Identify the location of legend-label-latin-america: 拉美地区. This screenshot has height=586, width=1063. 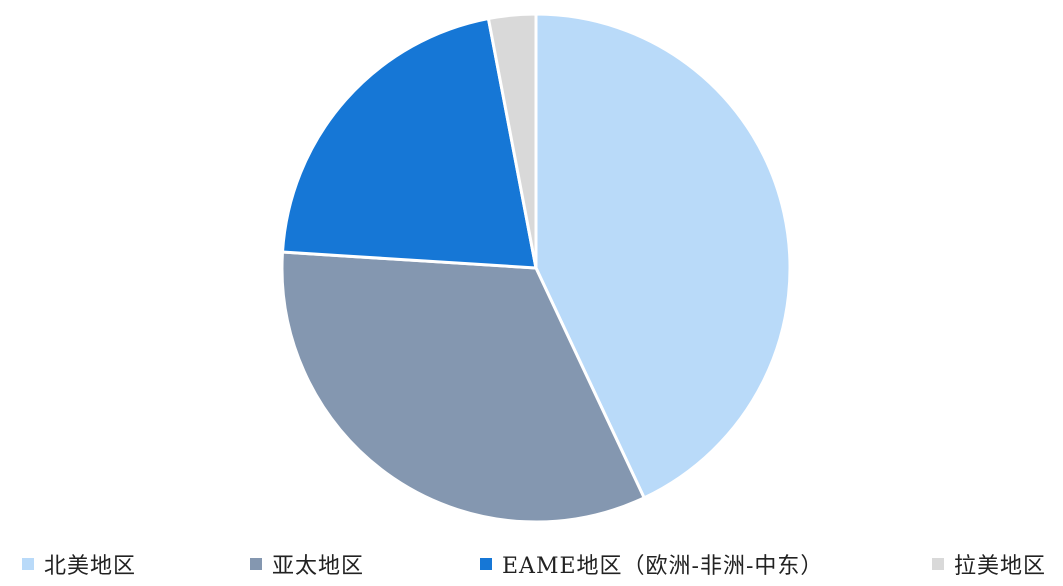
(1000, 564).